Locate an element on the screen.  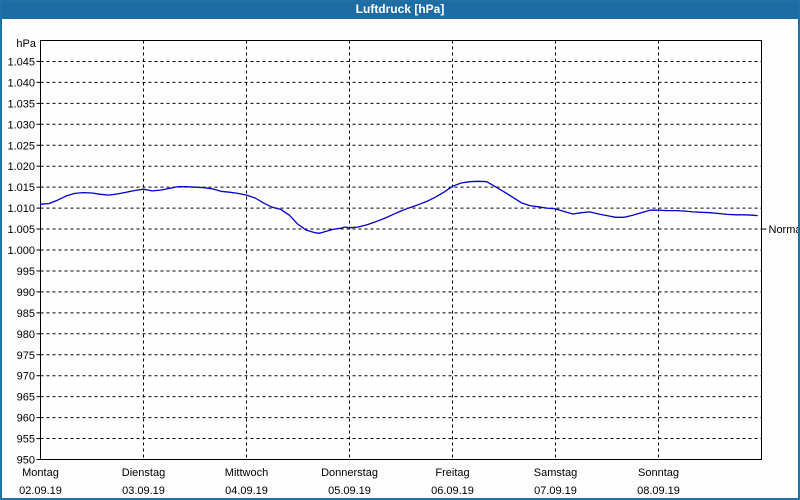
y-tick-label: 1.040 is located at coordinates (21, 83).